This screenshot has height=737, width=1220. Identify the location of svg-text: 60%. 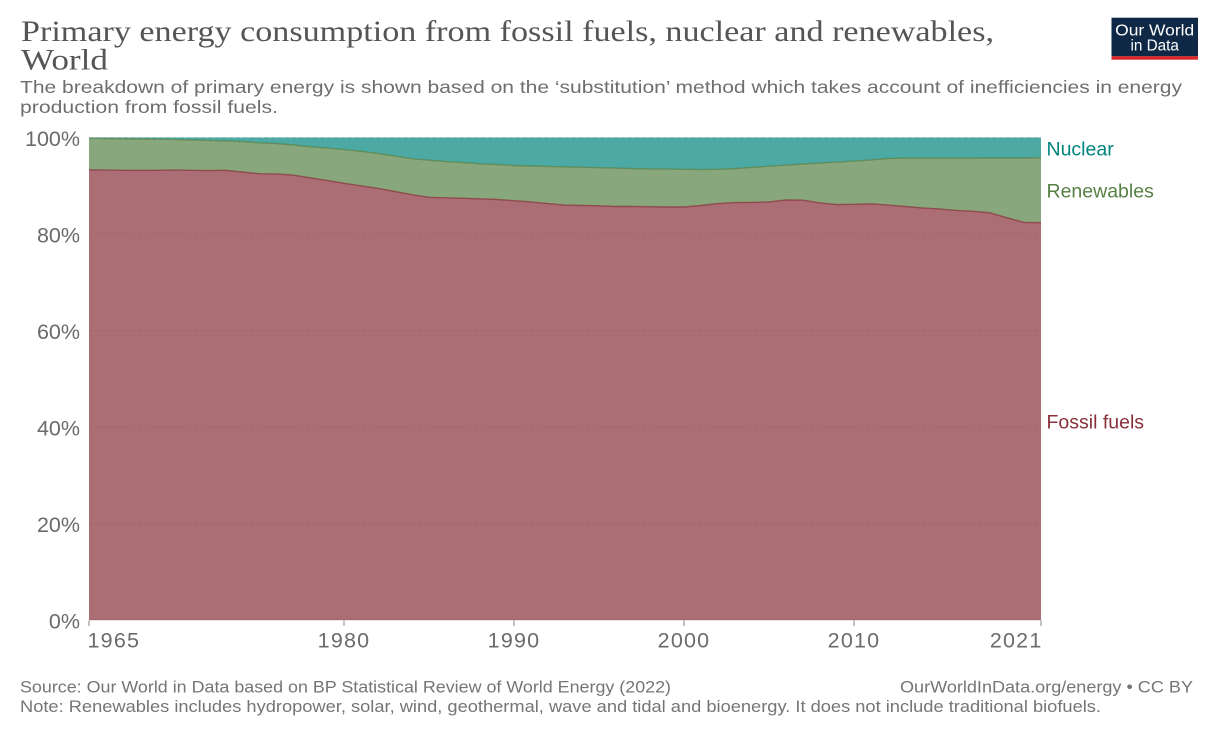
(58, 332).